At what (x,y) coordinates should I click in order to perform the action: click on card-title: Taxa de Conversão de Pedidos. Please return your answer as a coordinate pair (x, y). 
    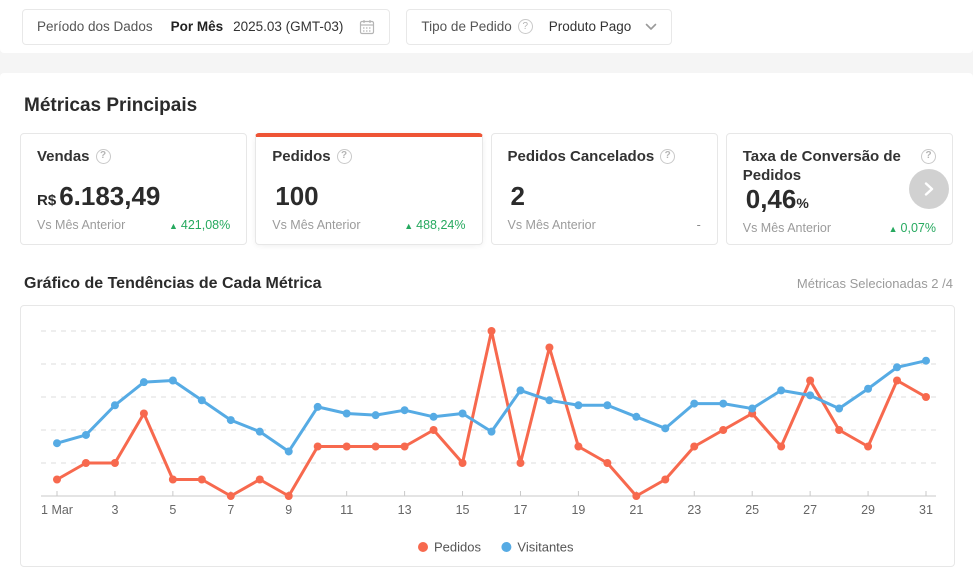
    Looking at the image, I should click on (821, 166).